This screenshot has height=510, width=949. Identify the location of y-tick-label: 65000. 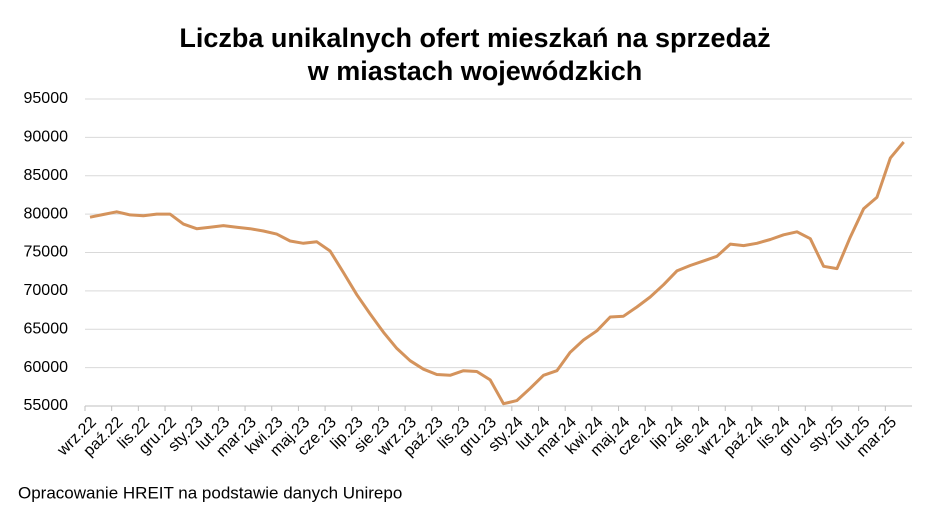
(46, 328).